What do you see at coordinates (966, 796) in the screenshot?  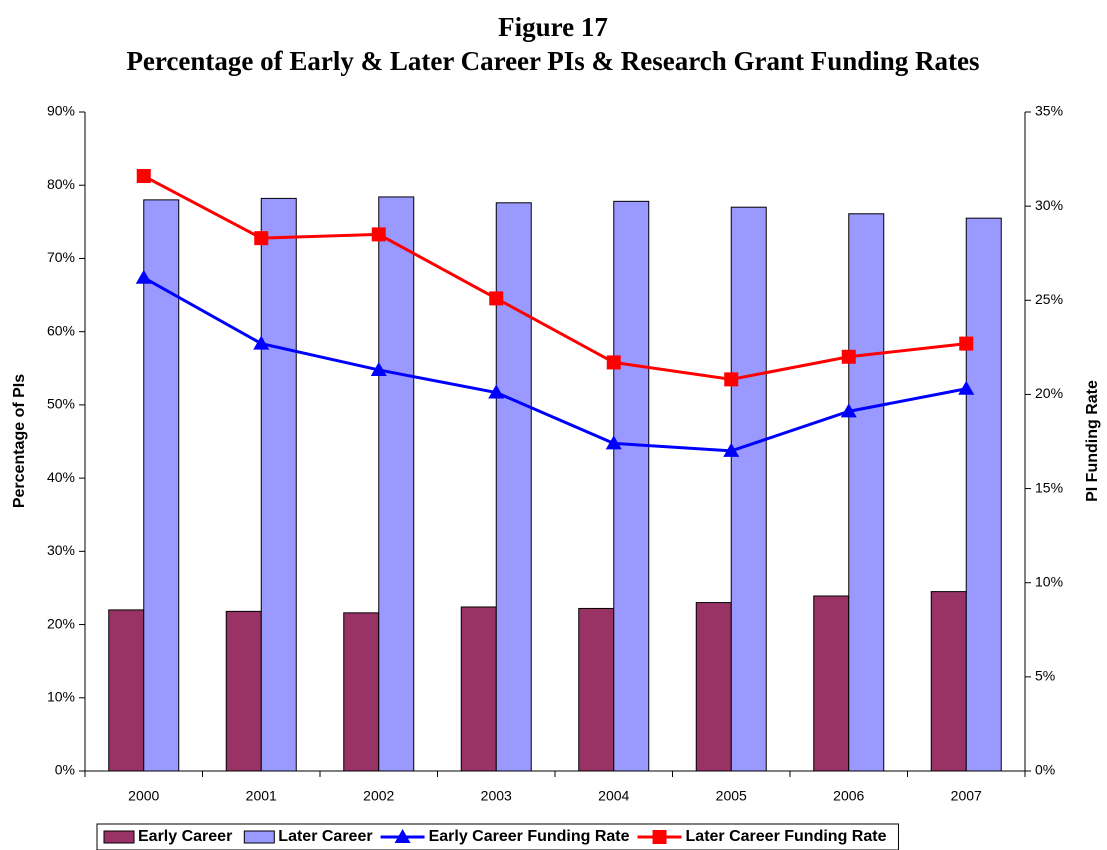 I see `x-tick-label: 2007` at bounding box center [966, 796].